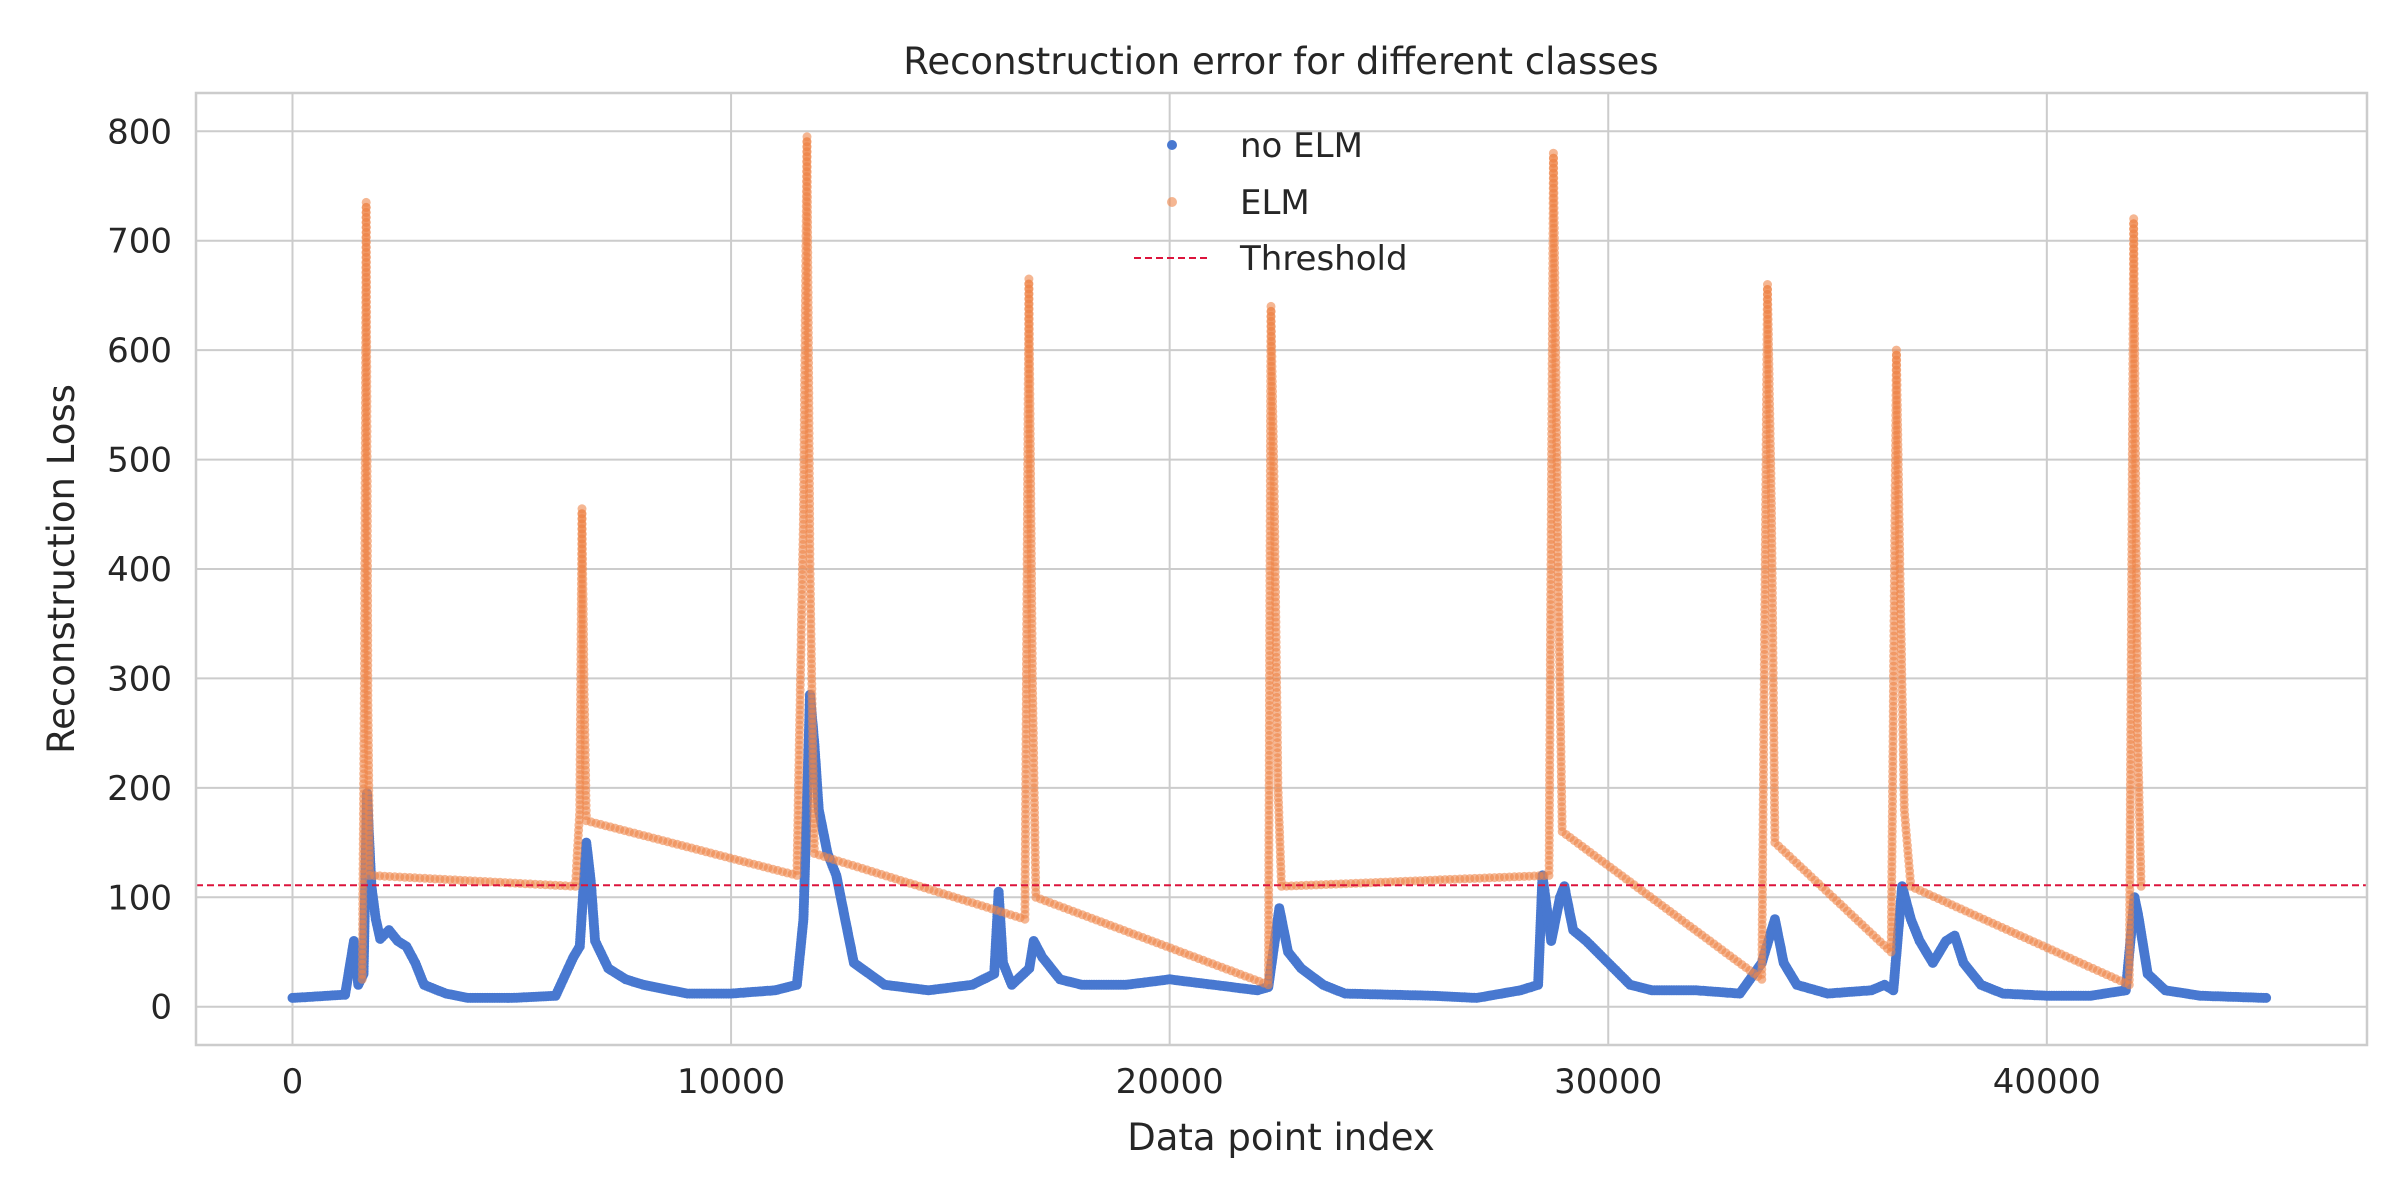  What do you see at coordinates (1172, 145) in the screenshot?
I see `legend-marker-no-elm` at bounding box center [1172, 145].